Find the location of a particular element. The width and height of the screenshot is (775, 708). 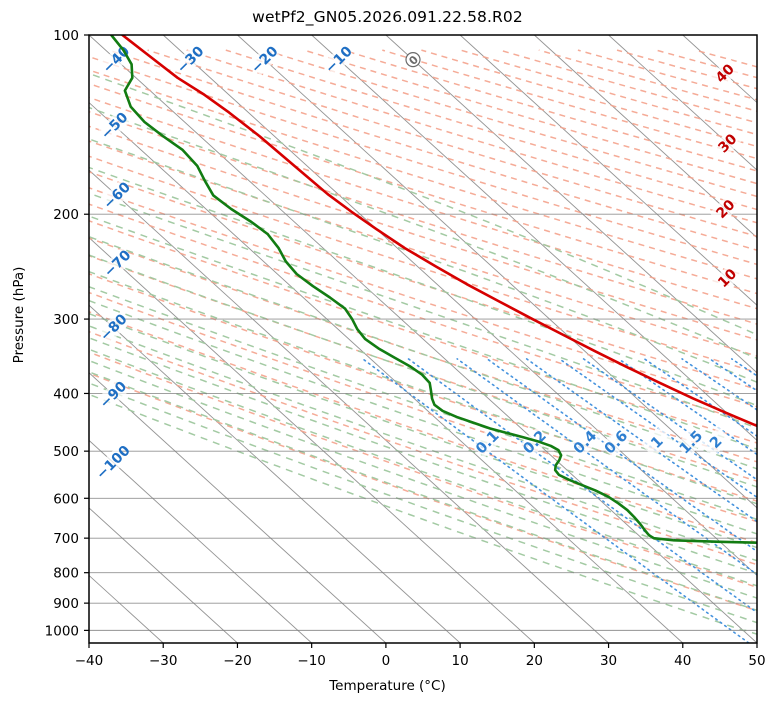

x-tick-label: 40 is located at coordinates (682, 661).